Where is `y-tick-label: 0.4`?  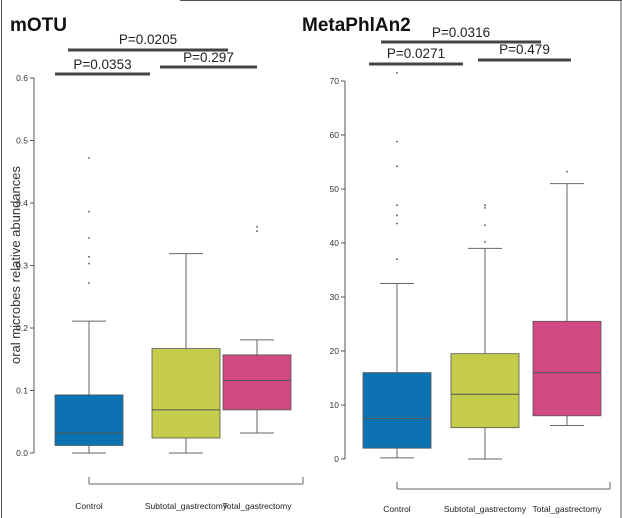
y-tick-label: 0.4 is located at coordinates (22, 203).